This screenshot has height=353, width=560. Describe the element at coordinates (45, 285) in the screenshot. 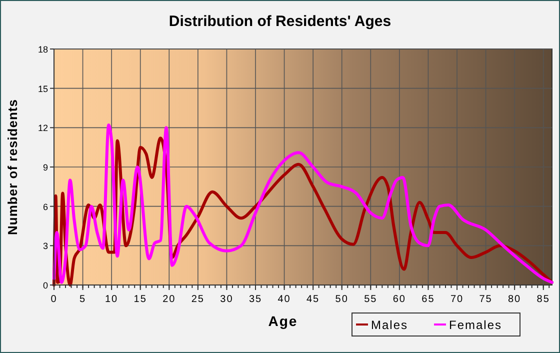

I see `y-tick-label: 0` at that location.